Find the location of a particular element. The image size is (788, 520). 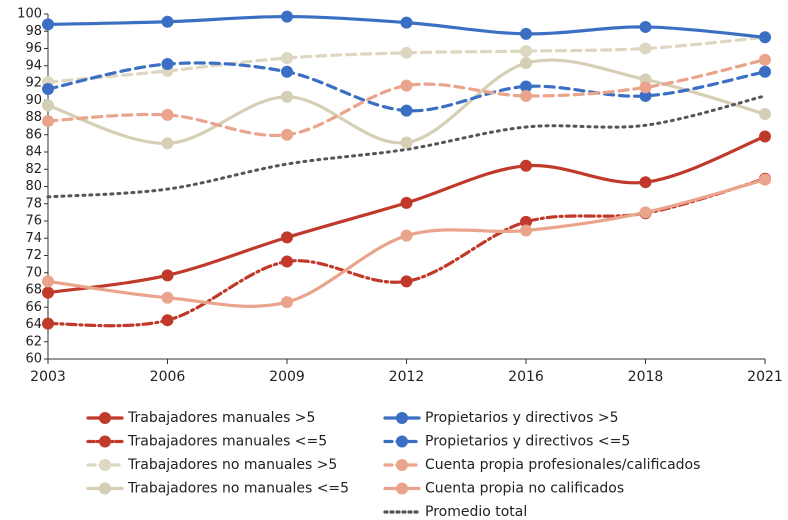

y-tick-label: 100 is located at coordinates (29, 14).